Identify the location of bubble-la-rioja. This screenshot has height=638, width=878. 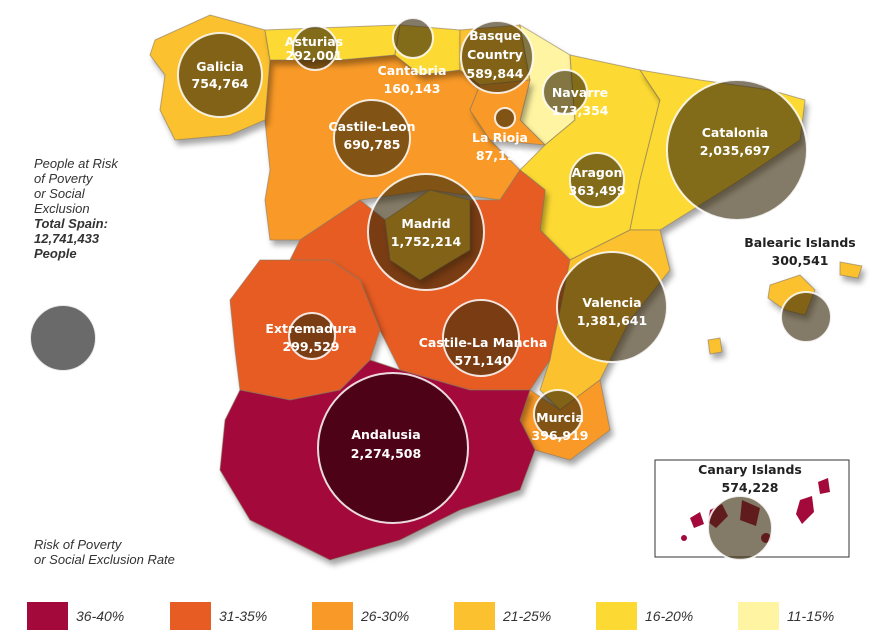
(505, 118).